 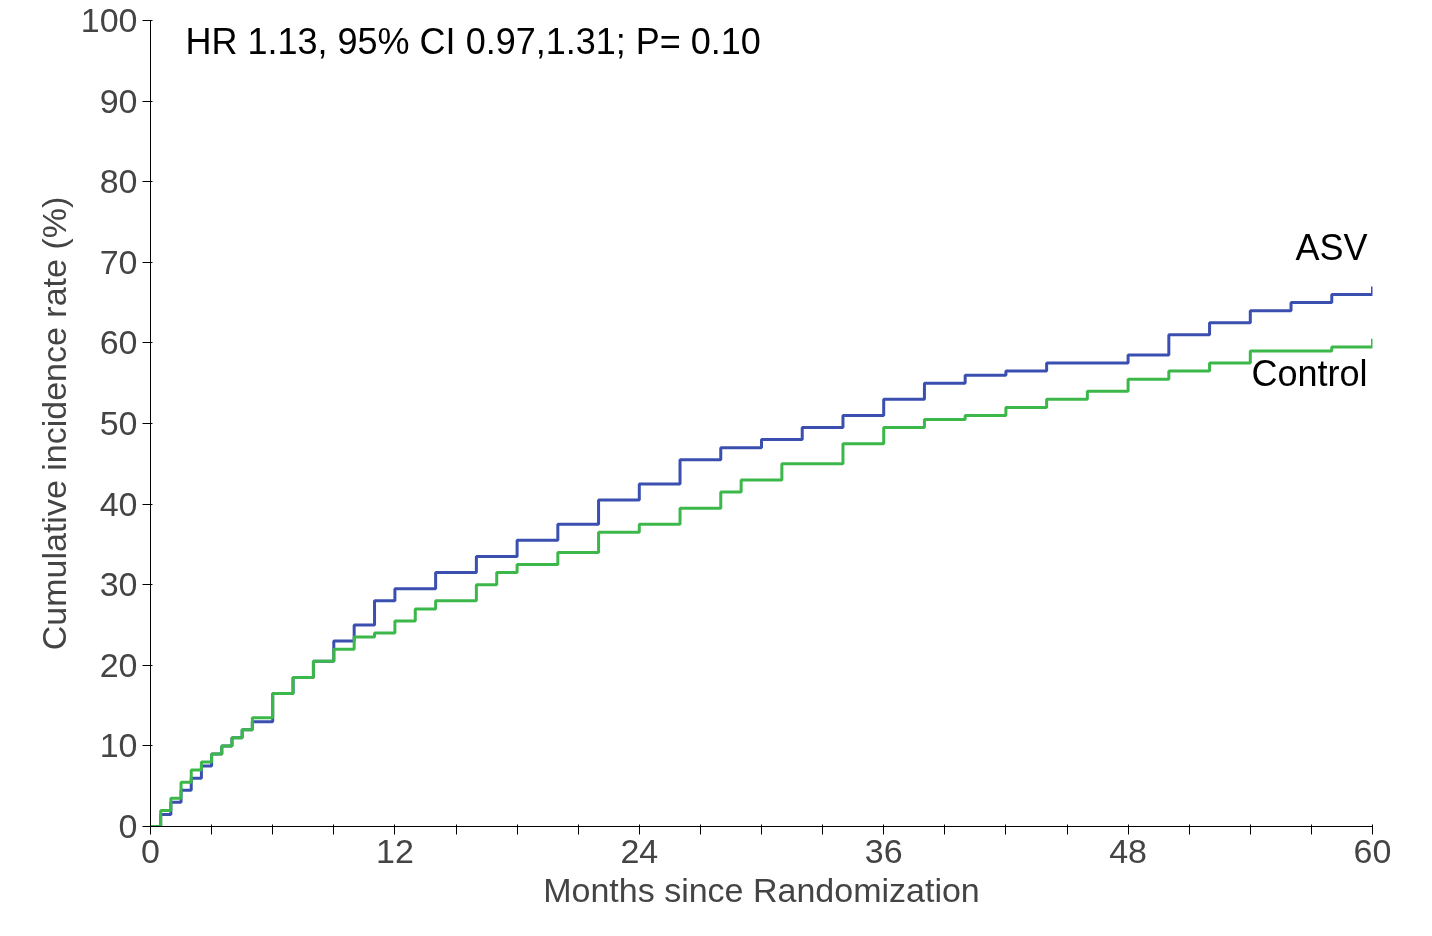 What do you see at coordinates (394, 850) in the screenshot?
I see `x-tick-label: 12` at bounding box center [394, 850].